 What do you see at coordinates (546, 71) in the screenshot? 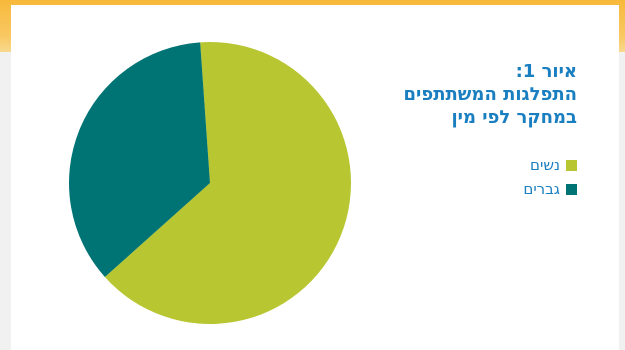
I see `chart-title-line-1: איור 1:` at bounding box center [546, 71].